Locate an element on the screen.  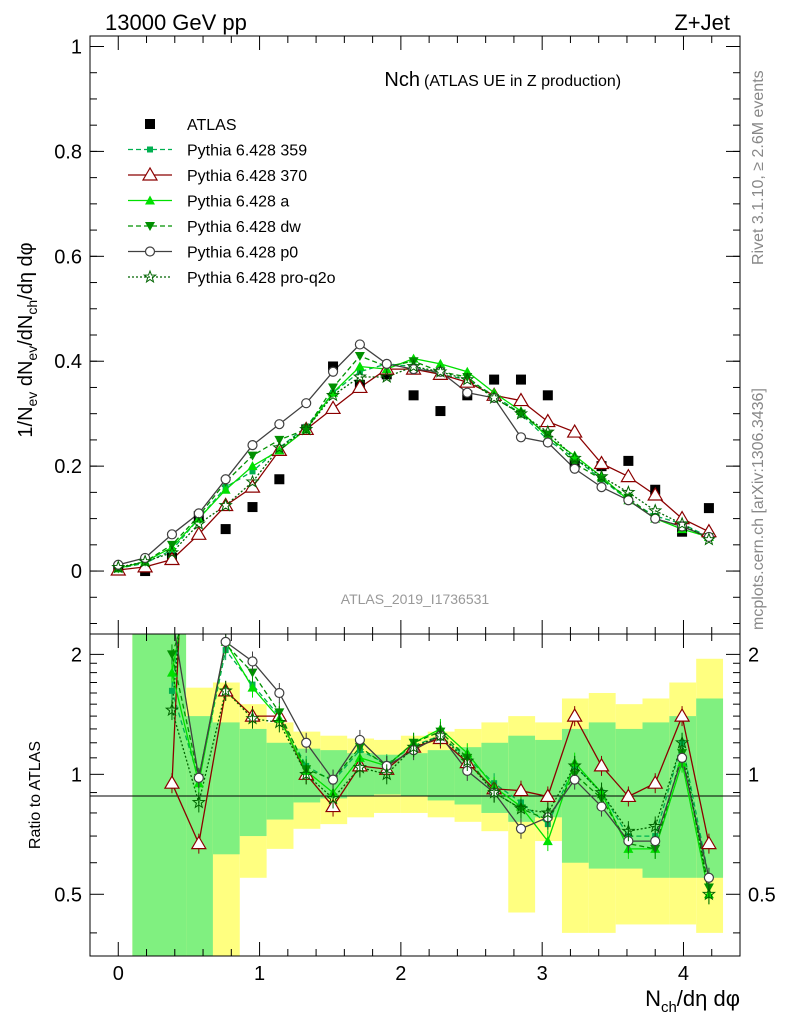
legend-label-p370: Pythia 6.428 370 is located at coordinates (247, 176).